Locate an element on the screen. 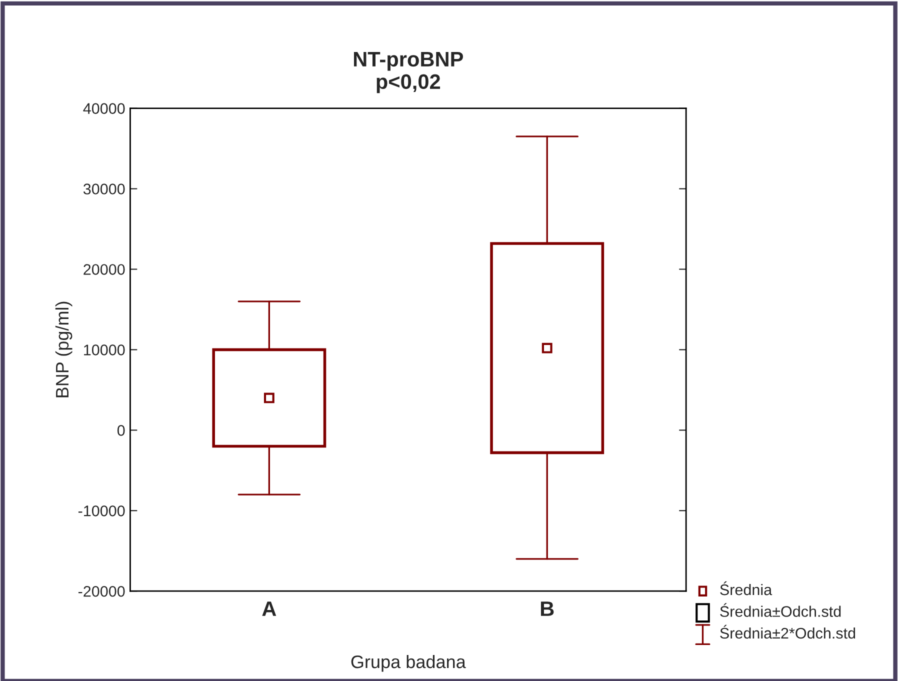 This screenshot has height=681, width=898. chart-subtitle: p<0,02 is located at coordinates (408, 84).